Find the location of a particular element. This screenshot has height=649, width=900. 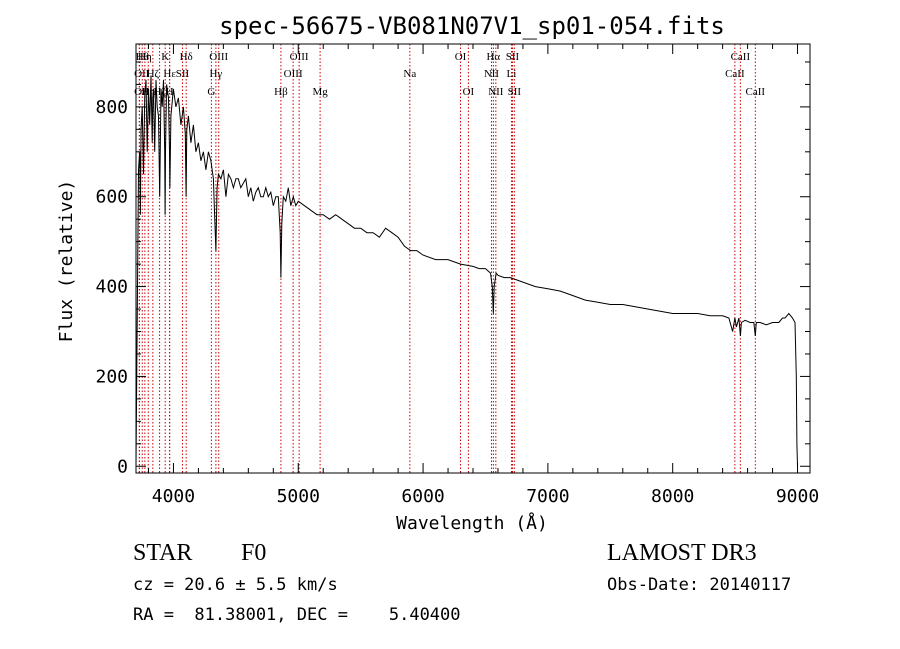

y-tick-labels: 0 200 400 600 800 is located at coordinates (111, 287).